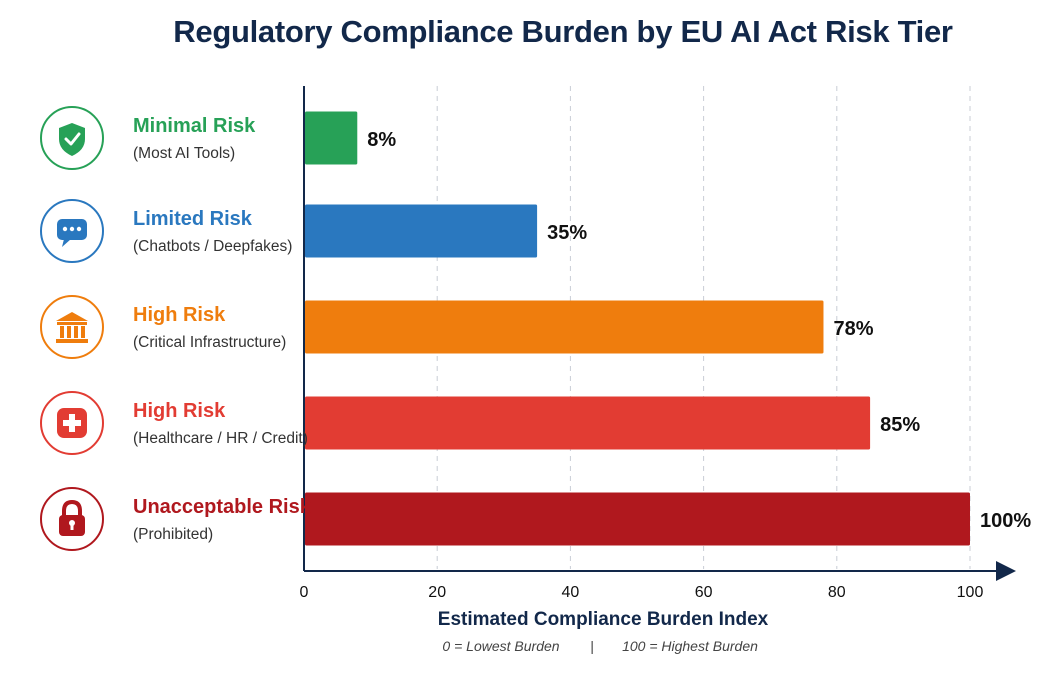 This screenshot has width=1046, height=677. Describe the element at coordinates (222, 507) in the screenshot. I see `category-name: Unacceptable Risk` at that location.